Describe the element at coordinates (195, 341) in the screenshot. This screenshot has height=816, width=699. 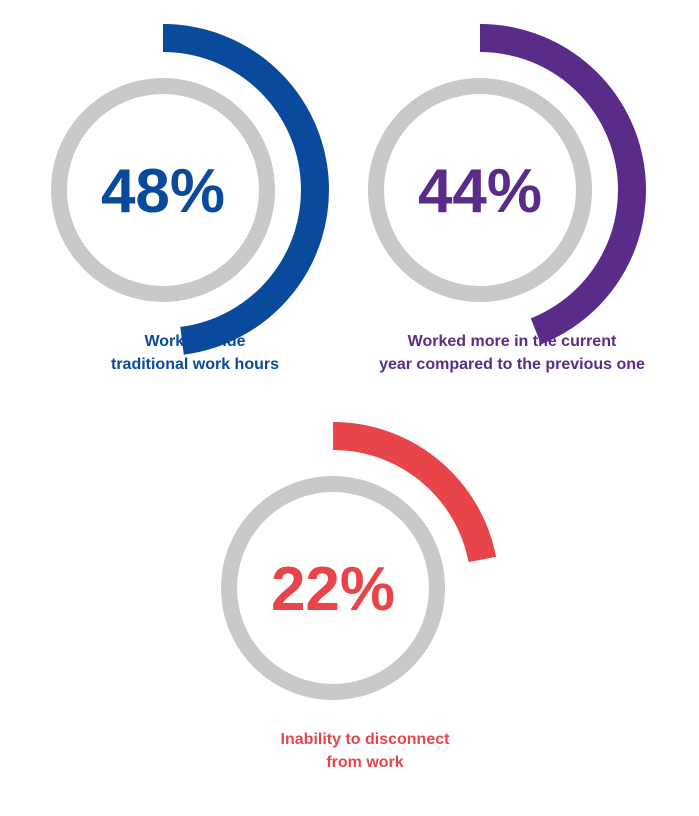
I see `caption-line: Work outside` at that location.